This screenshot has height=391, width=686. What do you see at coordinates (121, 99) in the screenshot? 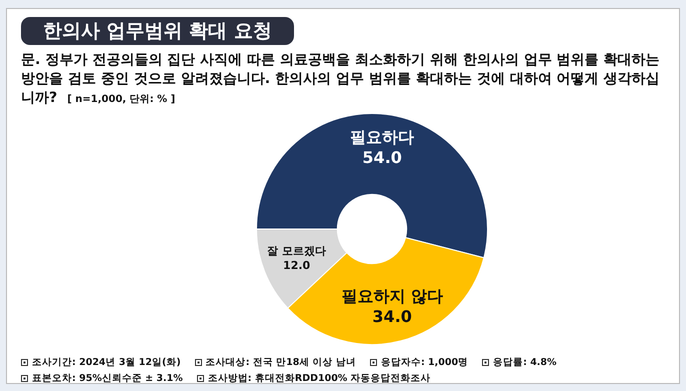
I see `text: [ n=1,000, 단위: % ]` at bounding box center [121, 99].